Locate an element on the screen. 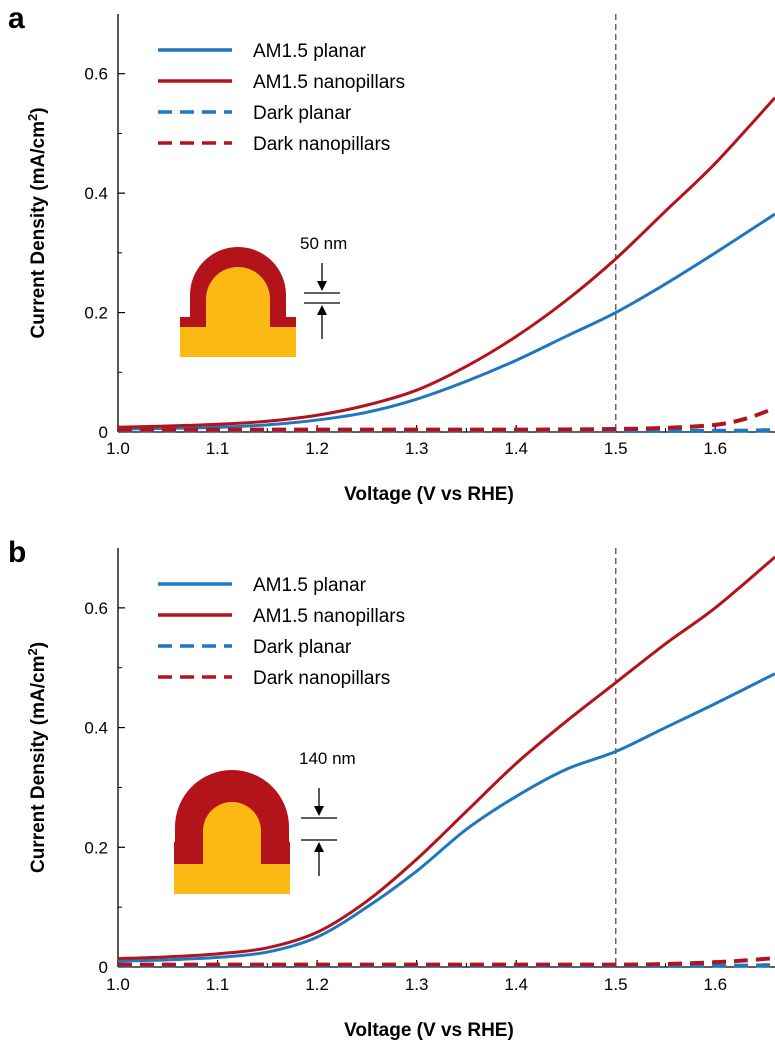  panel-label: b is located at coordinates (17, 552).